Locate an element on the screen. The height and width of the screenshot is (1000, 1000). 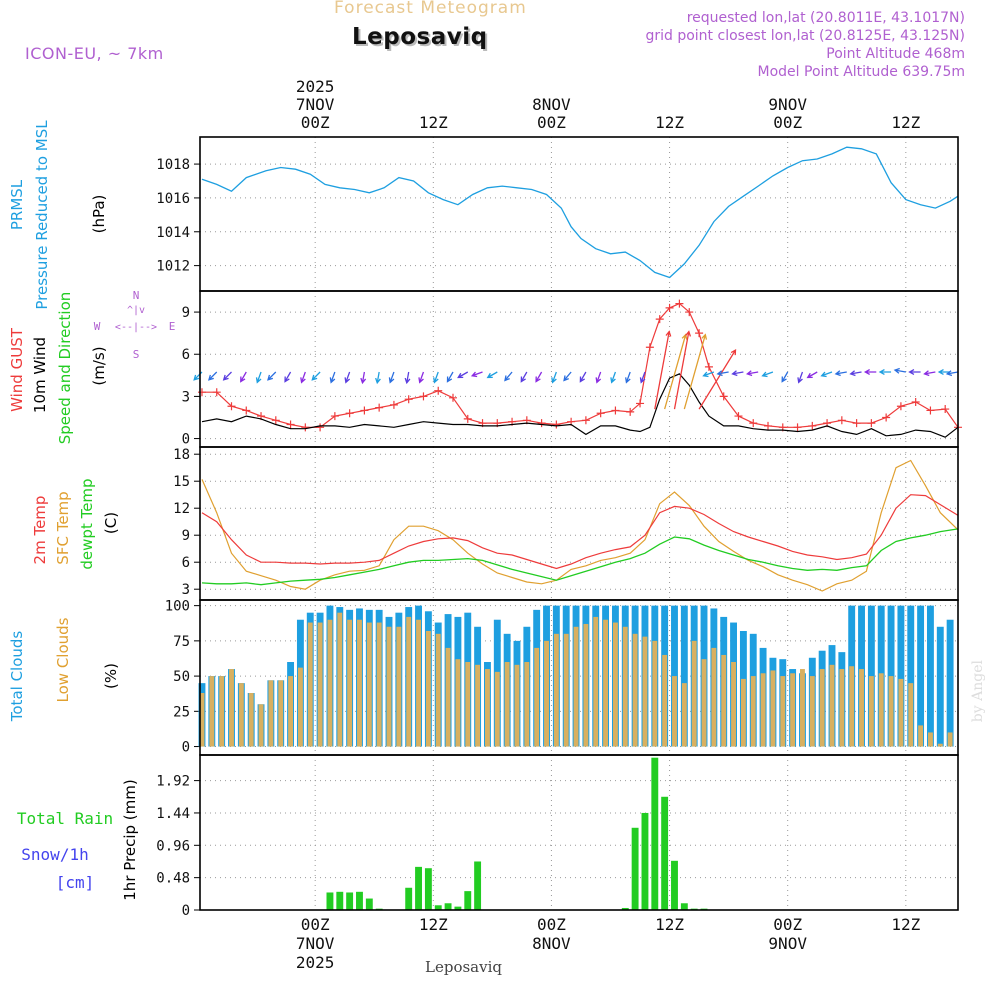
wind-10m-line is located at coordinates (580, 405).